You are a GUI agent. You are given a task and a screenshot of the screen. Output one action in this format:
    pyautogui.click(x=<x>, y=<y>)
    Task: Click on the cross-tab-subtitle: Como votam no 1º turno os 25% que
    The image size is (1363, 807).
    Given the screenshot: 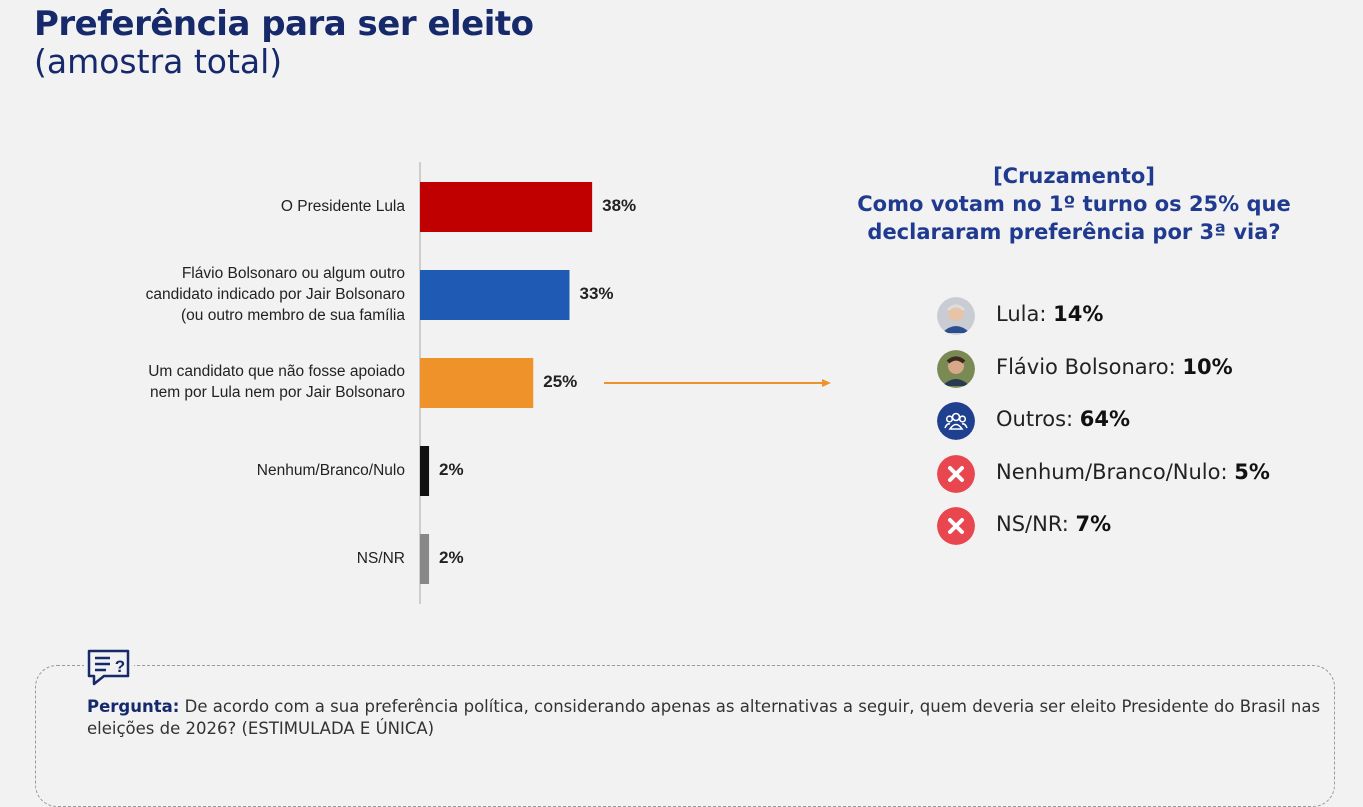 What is the action you would take?
    pyautogui.click(x=1074, y=204)
    